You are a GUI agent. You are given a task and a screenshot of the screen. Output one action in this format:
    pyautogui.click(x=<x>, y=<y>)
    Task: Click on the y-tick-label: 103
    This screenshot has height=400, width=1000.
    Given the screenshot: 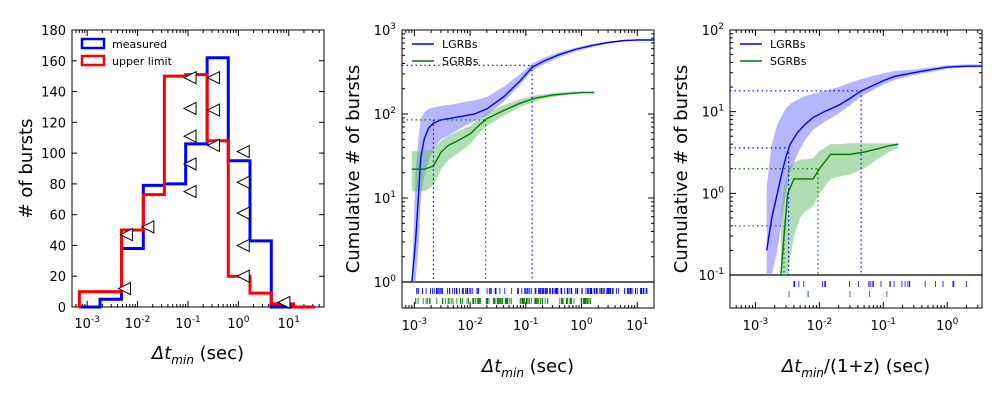 What is the action you would take?
    pyautogui.click(x=385, y=30)
    